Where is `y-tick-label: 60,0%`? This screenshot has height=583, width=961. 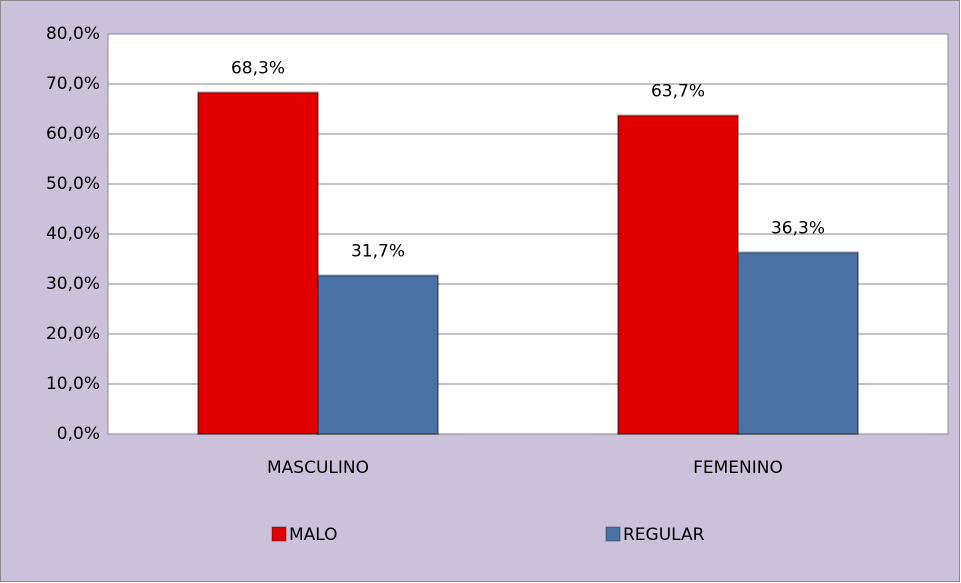
y-tick-label: 60,0% is located at coordinates (73, 134).